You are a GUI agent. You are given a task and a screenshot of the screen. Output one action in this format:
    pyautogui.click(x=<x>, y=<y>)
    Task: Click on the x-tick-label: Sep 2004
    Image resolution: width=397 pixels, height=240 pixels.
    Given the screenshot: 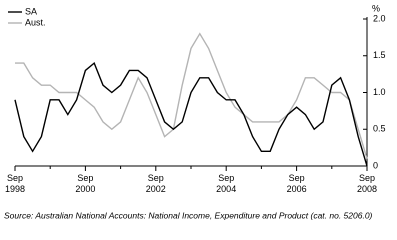 What is the action you would take?
    pyautogui.click(x=226, y=183)
    